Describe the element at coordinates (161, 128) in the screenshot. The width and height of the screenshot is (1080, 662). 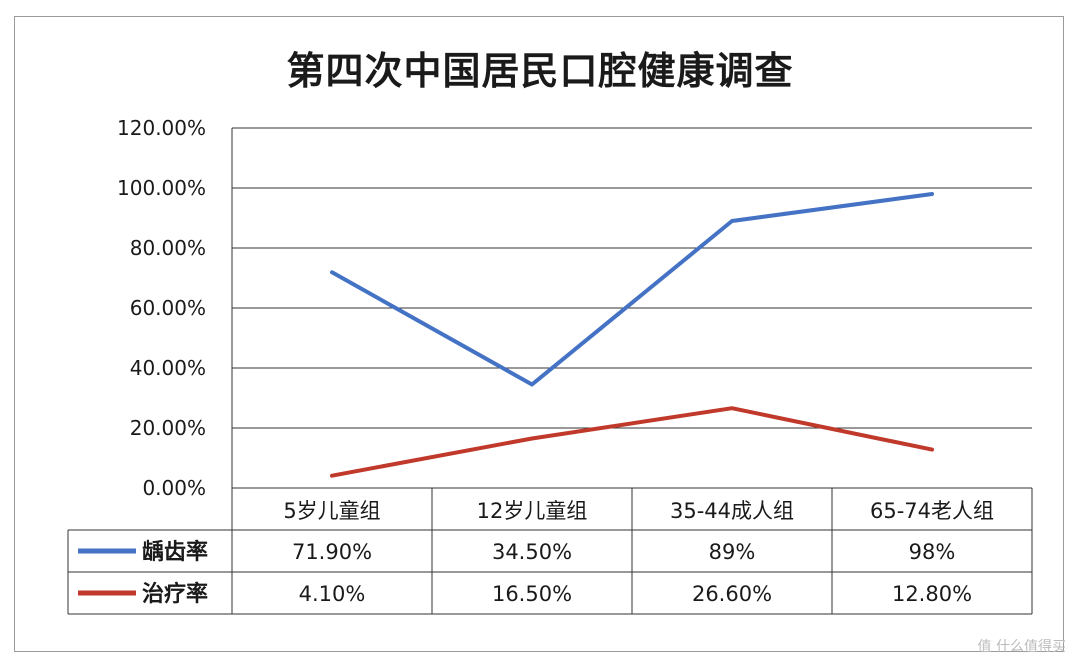
I see `y-tick-label: 120.00%` at that location.